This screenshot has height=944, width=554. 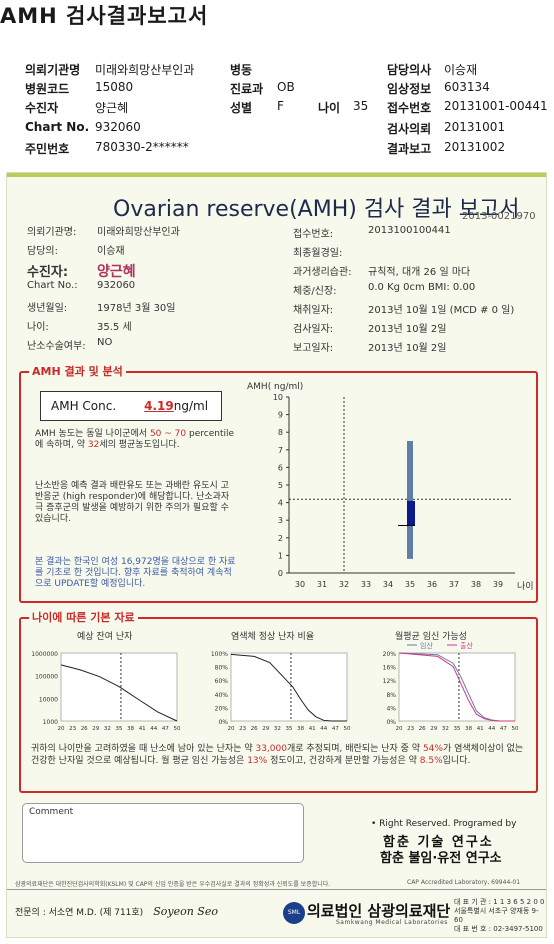 What do you see at coordinates (300, 584) in the screenshot?
I see `x-tick-label: 30` at bounding box center [300, 584].